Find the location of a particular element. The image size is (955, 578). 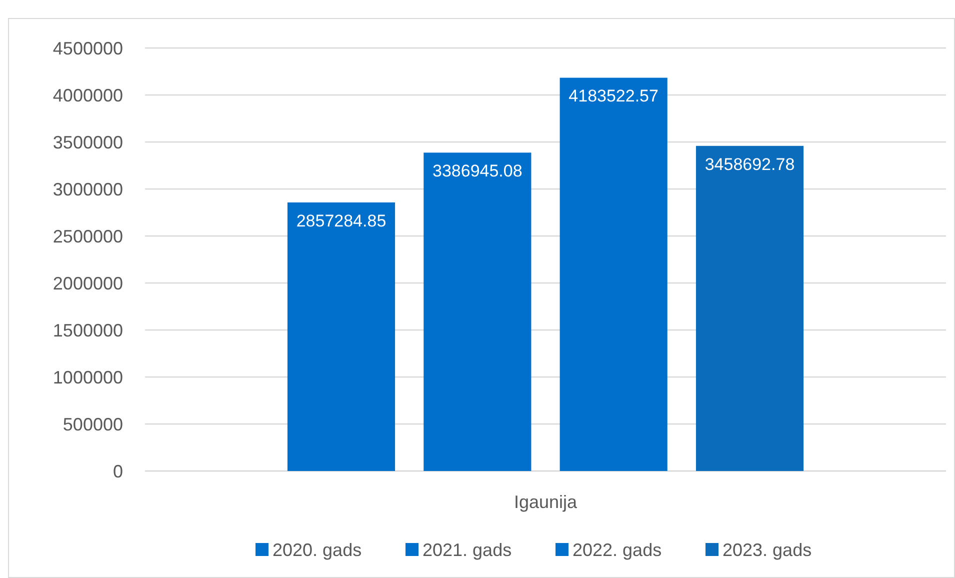

data-label: 3458692.78 is located at coordinates (749, 164).